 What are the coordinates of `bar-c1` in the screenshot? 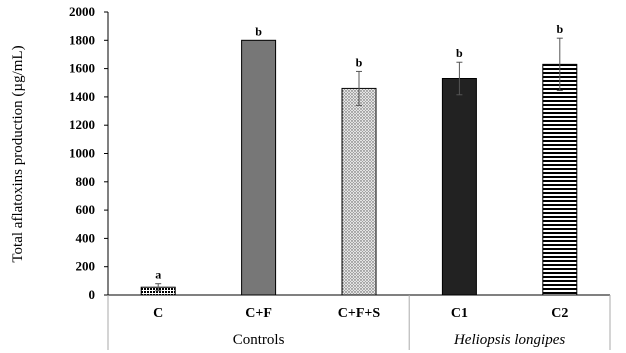 It's located at (459, 187).